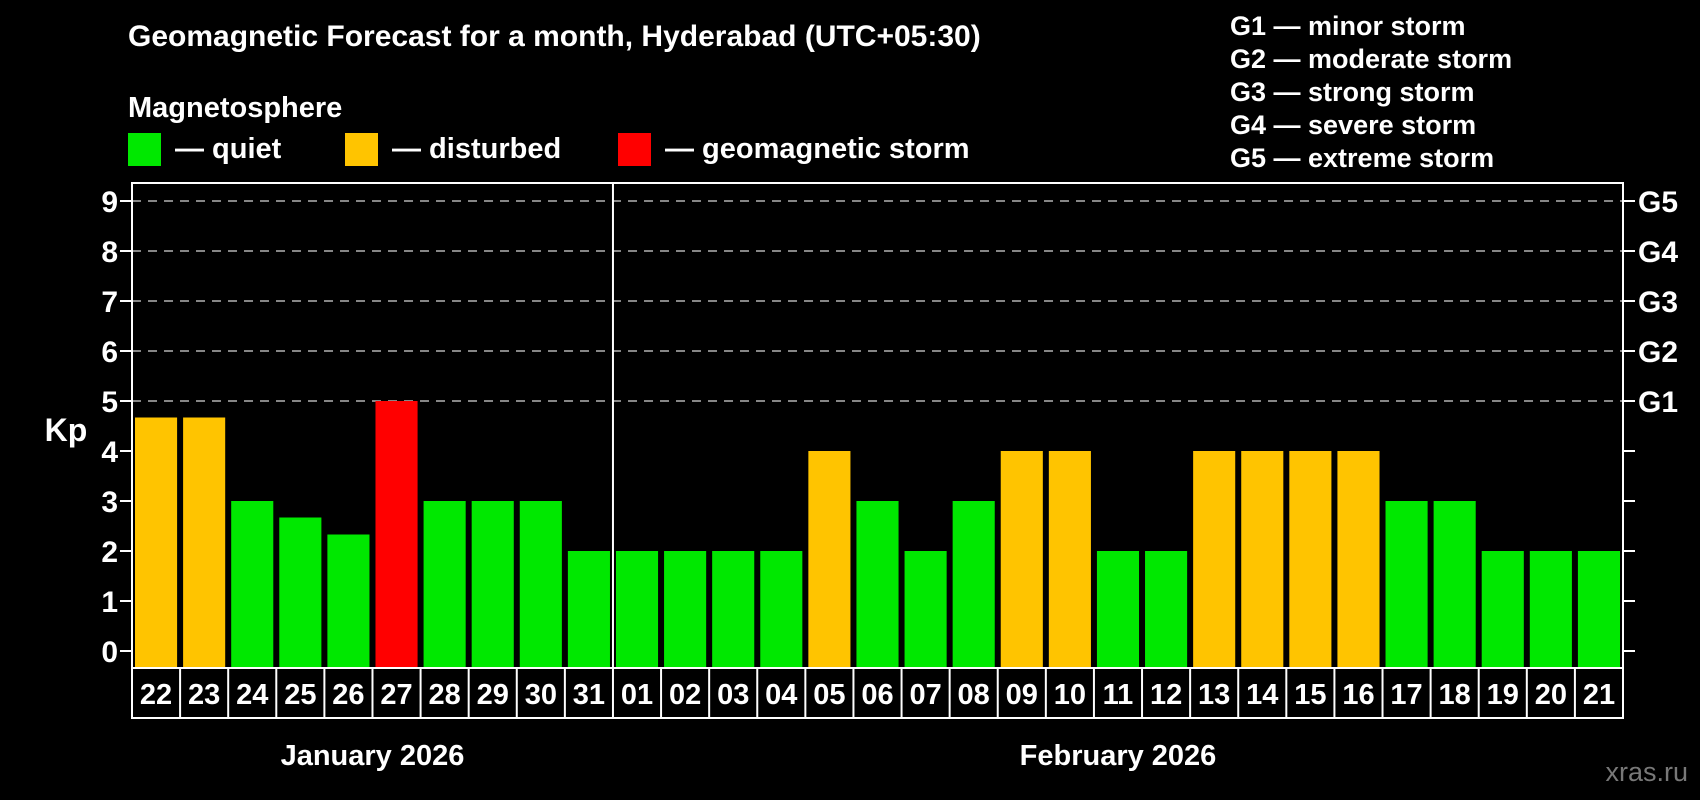  Describe the element at coordinates (1599, 695) in the screenshot. I see `day-label: 21` at that location.